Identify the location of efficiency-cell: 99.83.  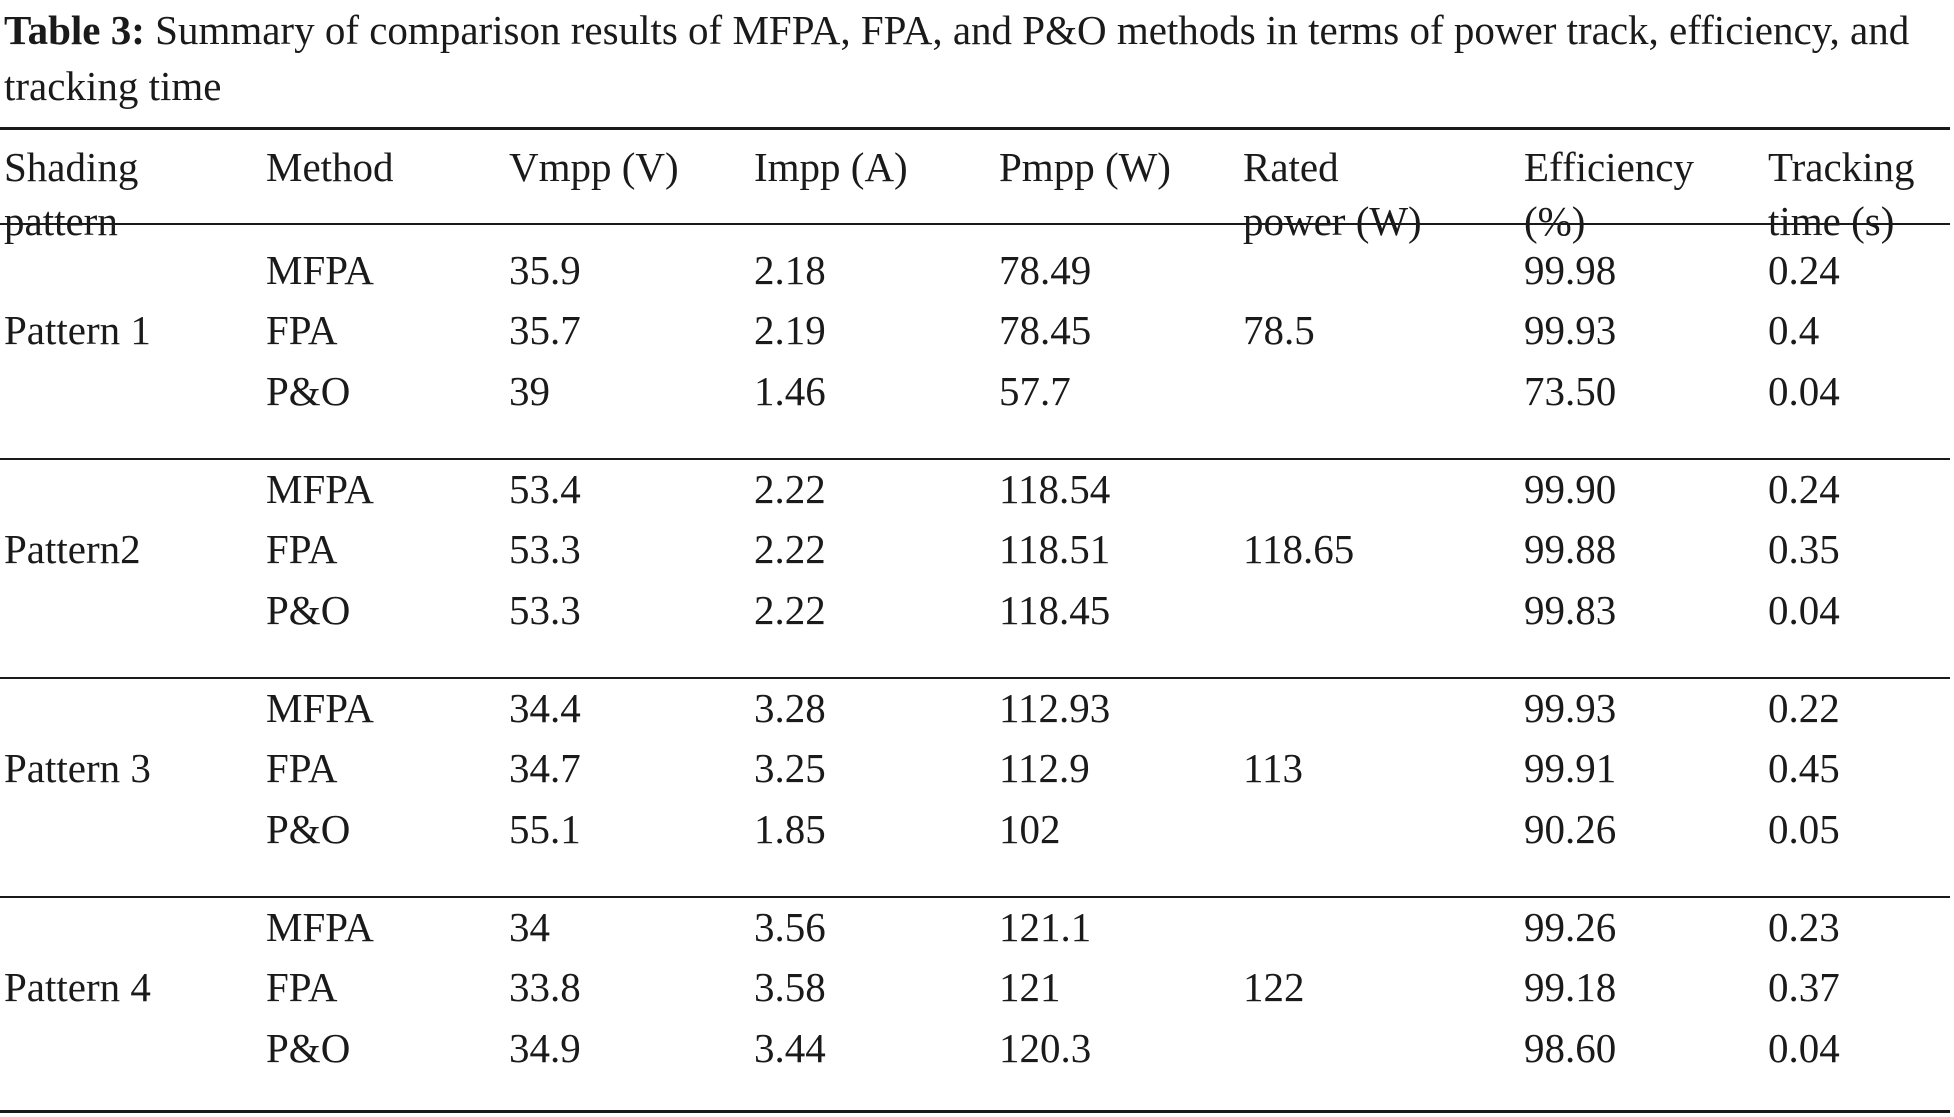
(1570, 610).